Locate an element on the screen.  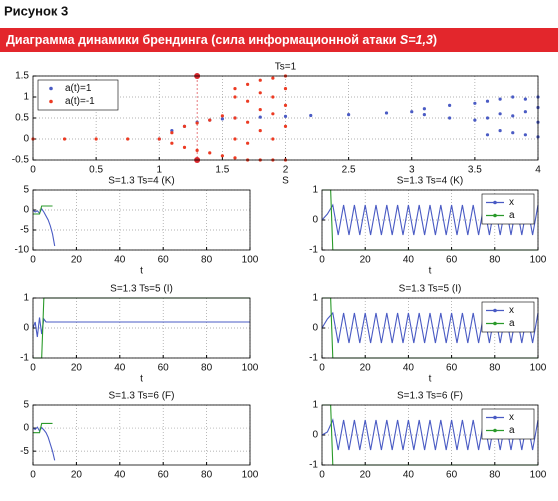
banner is located at coordinates (279, 40).